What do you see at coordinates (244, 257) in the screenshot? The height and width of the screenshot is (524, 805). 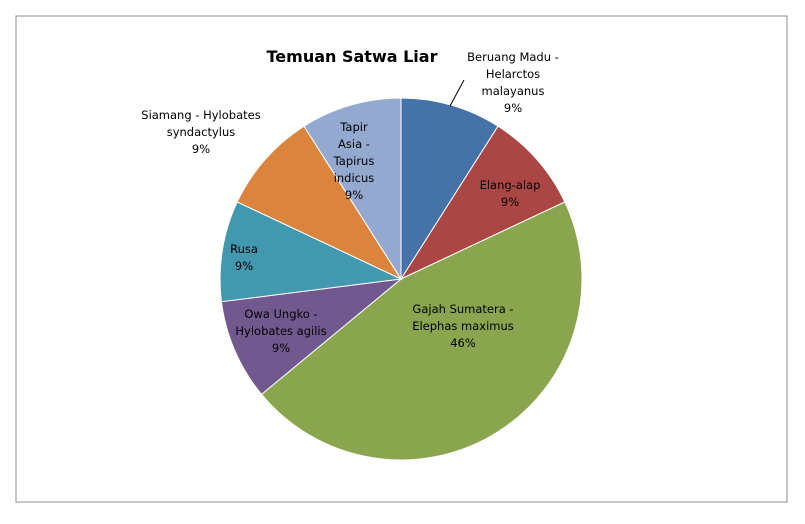 I see `slice-label-5: Rusa 9%` at bounding box center [244, 257].